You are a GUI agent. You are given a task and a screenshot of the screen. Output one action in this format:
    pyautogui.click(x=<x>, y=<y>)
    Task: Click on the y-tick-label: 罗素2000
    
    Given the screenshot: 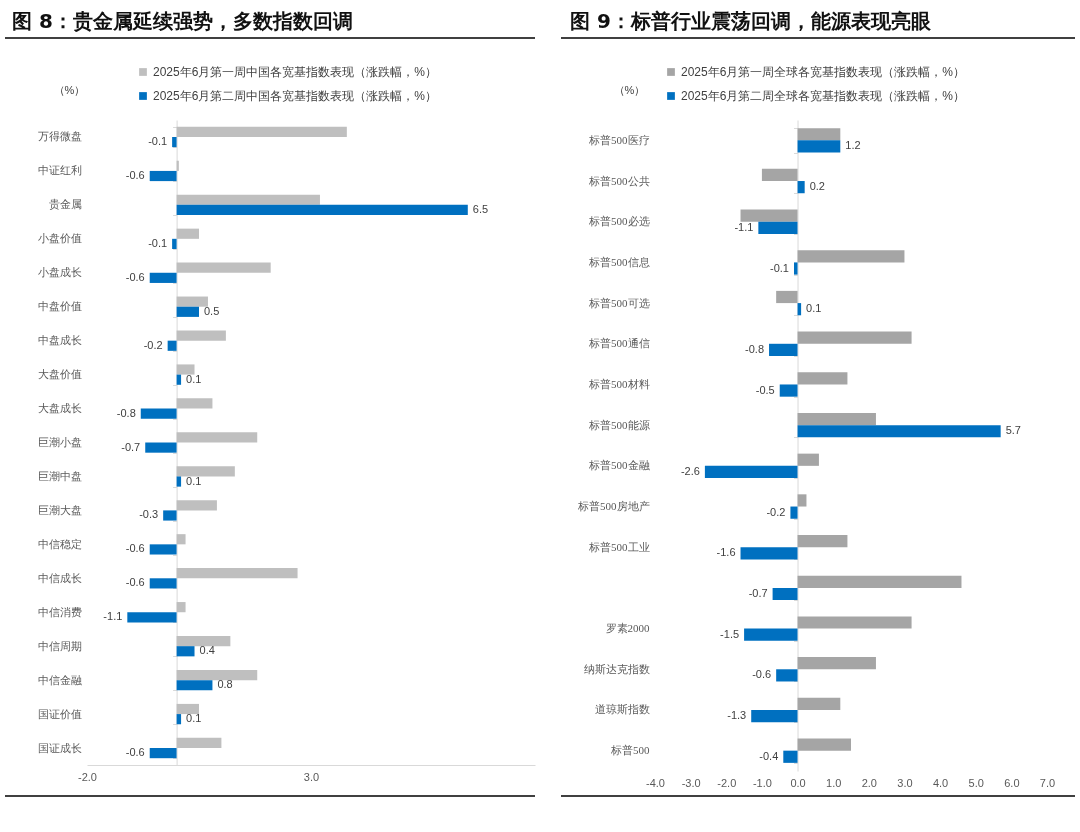 What is the action you would take?
    pyautogui.click(x=627, y=628)
    